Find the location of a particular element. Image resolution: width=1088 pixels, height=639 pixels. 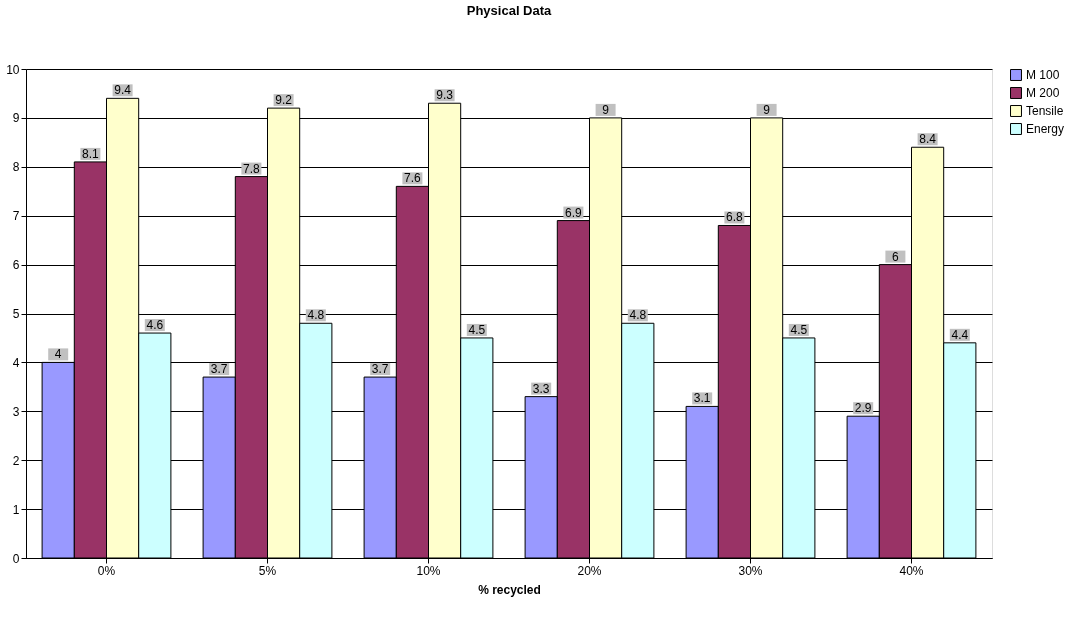

data-label: 6.8 is located at coordinates (735, 217).